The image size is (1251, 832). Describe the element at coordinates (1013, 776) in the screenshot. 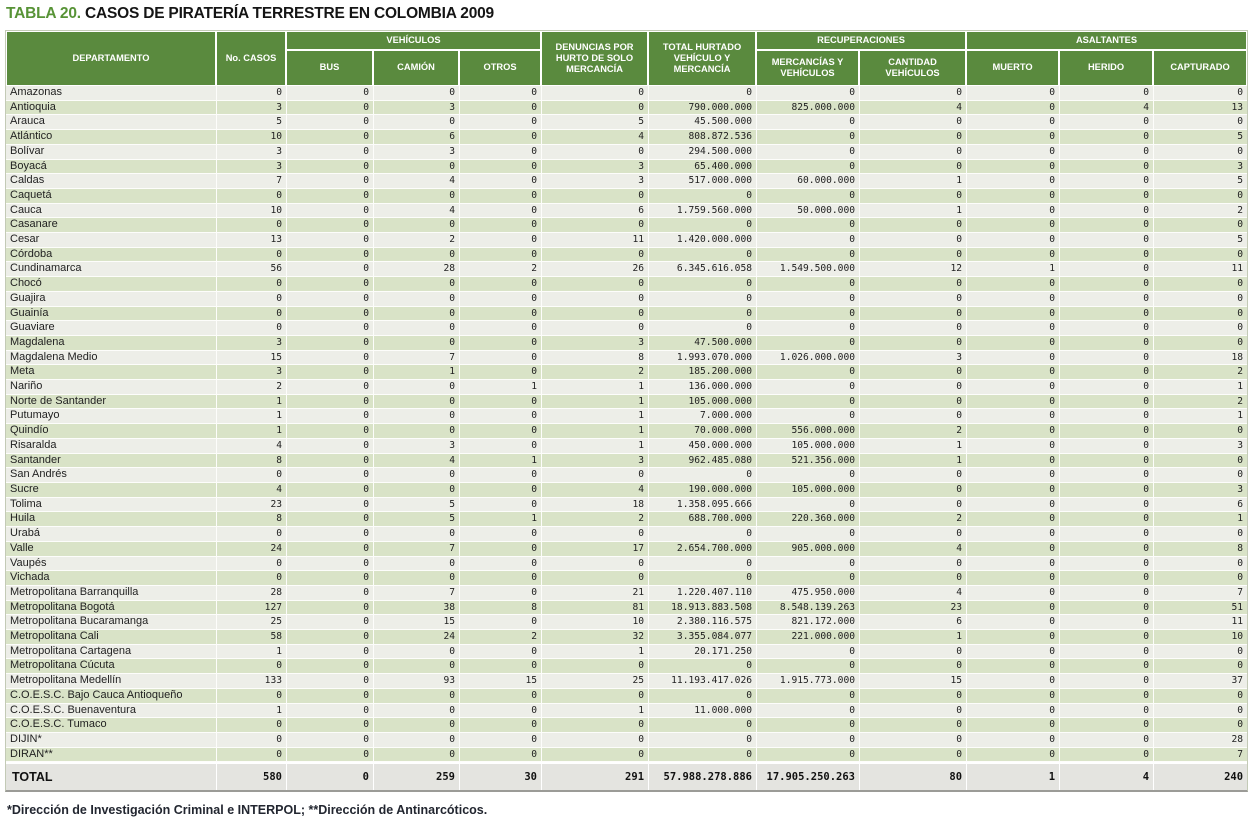

I see `total-value-cell: 1` at that location.